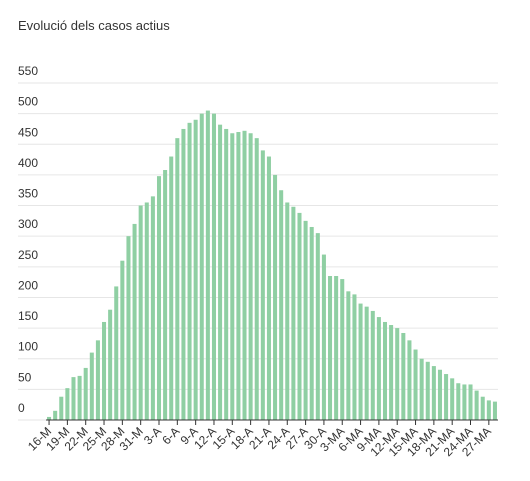  Describe the element at coordinates (28, 316) in the screenshot. I see `y-tick-label: 150` at that location.